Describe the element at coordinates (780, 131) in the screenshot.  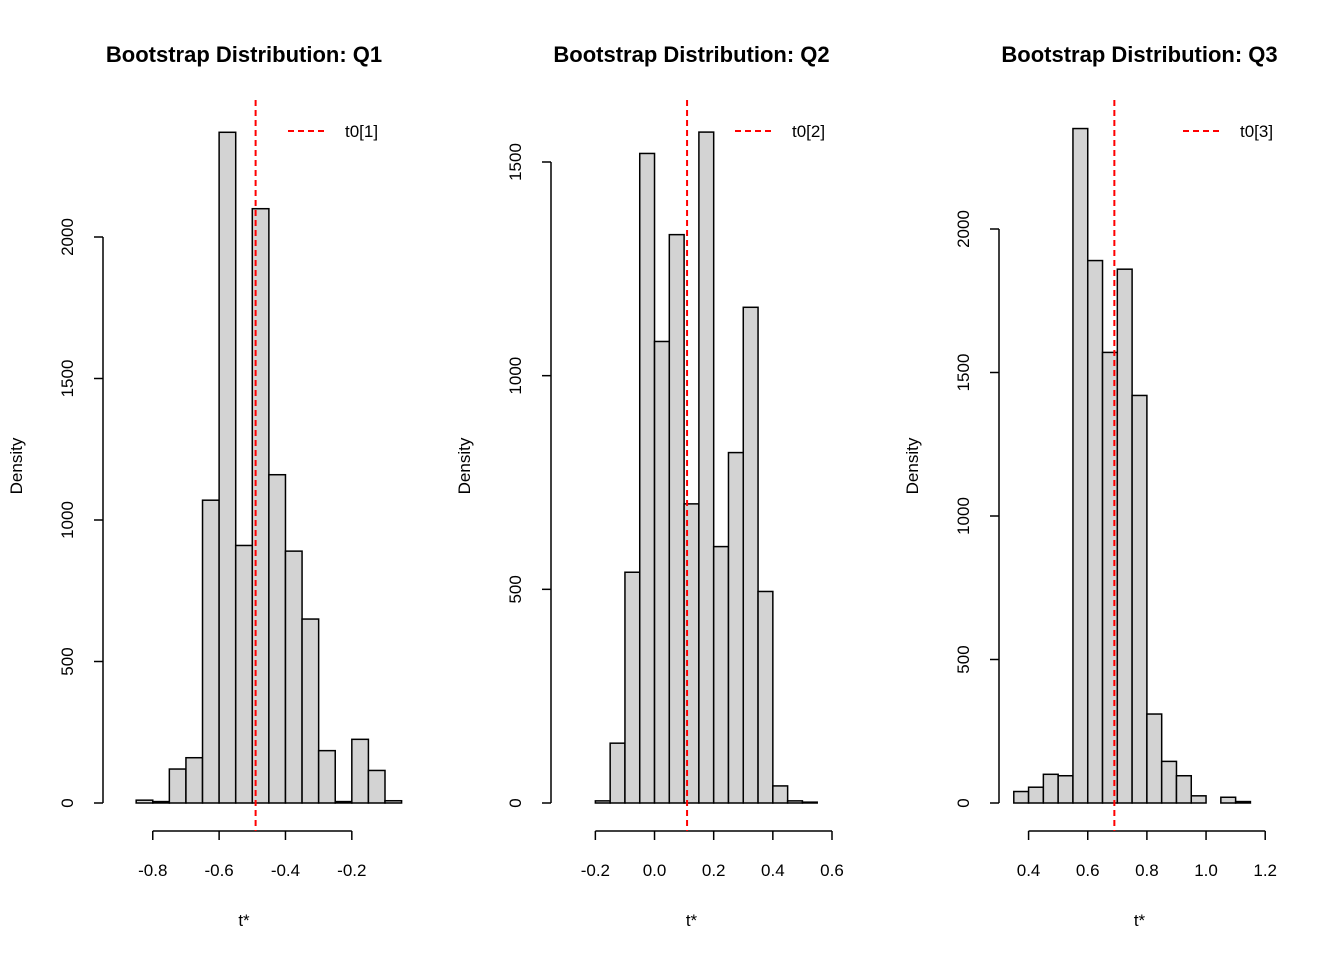
I see `legend: t0[2]` at that location.